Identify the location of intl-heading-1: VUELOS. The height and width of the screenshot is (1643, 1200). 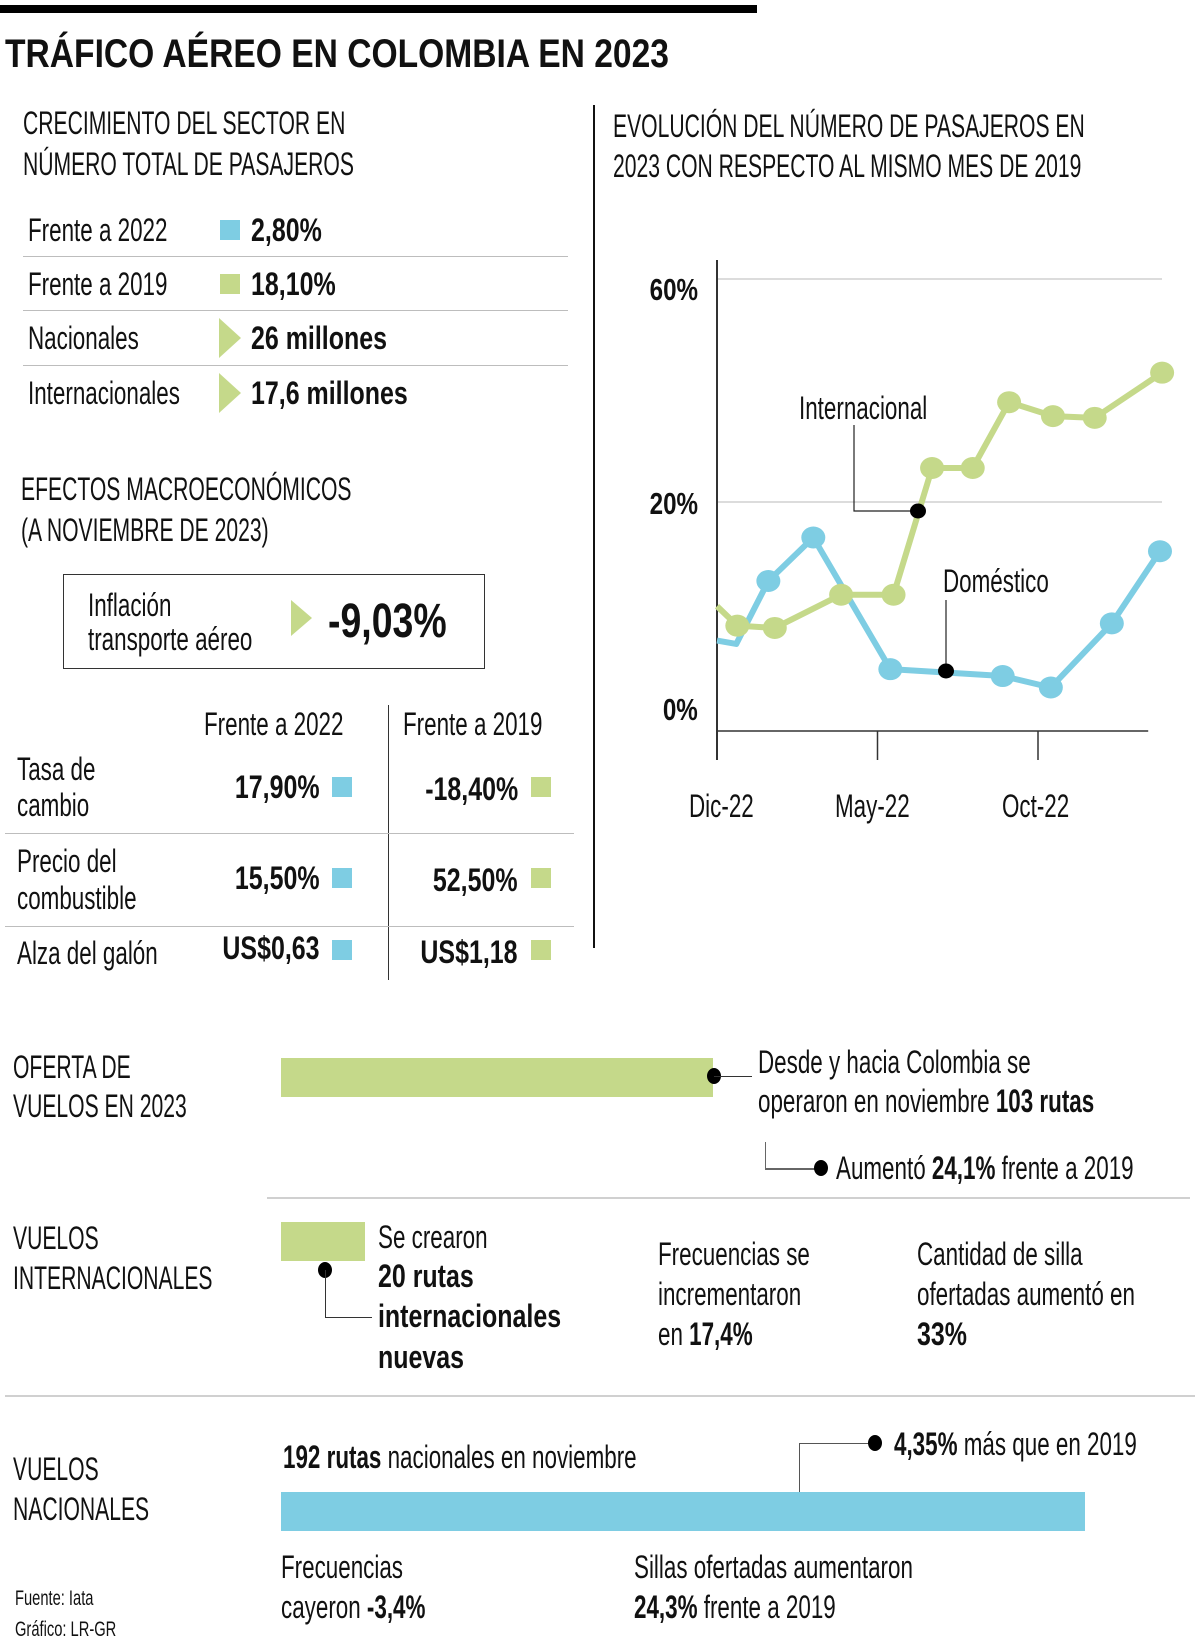
(56, 1238).